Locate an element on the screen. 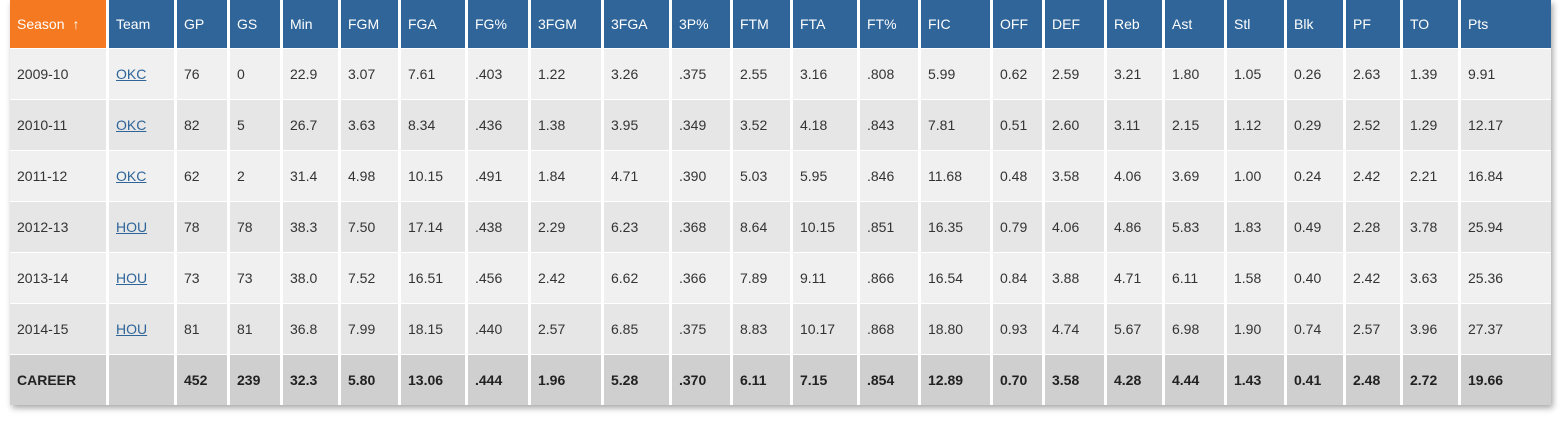  career-stat-cell: 19.66 is located at coordinates (1506, 379).